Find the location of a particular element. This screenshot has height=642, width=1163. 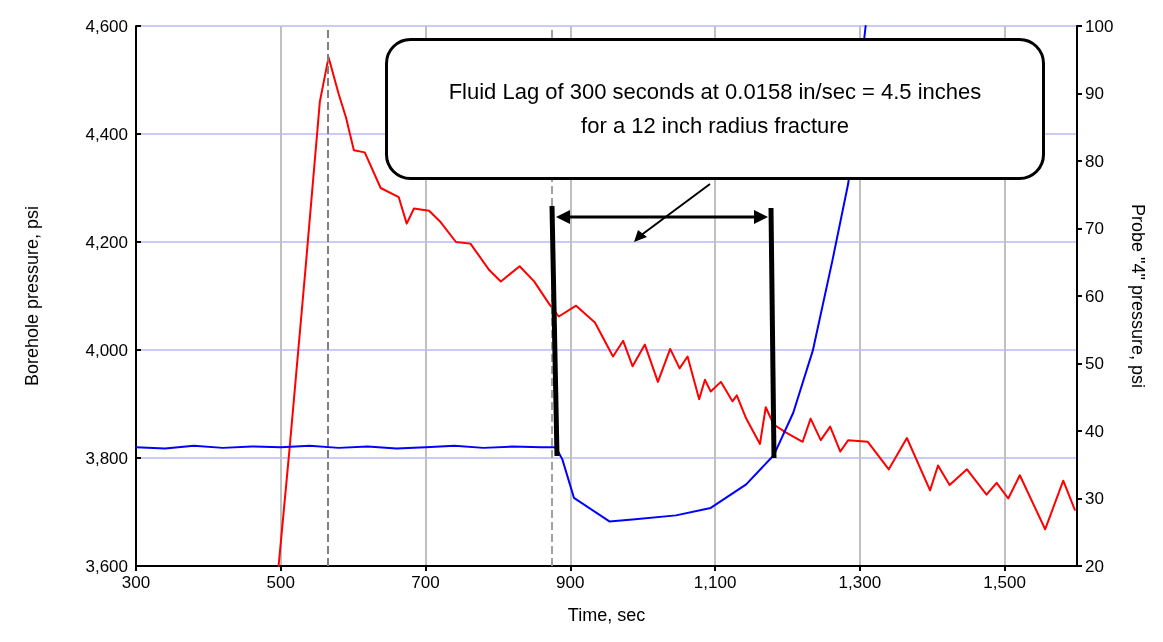

y-tick-label: 4,000 is located at coordinates (106, 350).